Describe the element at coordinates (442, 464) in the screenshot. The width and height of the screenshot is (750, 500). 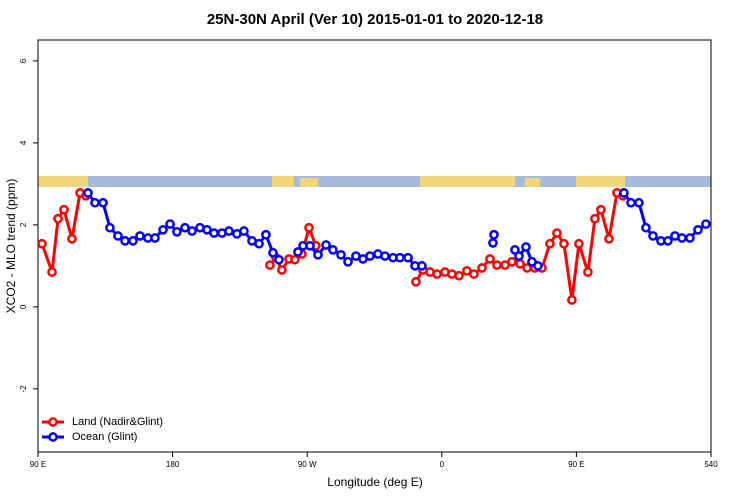
I see `x-tick-label: 0` at that location.